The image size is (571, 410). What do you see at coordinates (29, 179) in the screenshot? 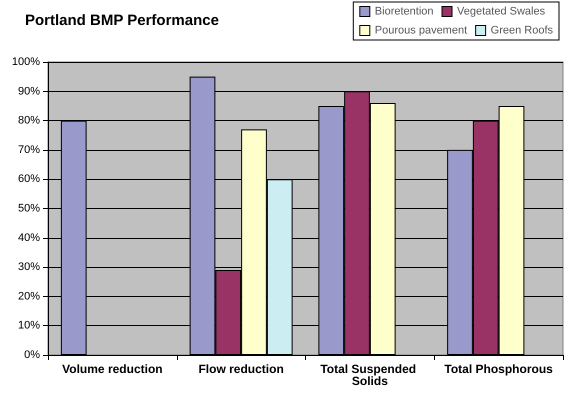
I see `y-tick-label: 60%` at bounding box center [29, 179].